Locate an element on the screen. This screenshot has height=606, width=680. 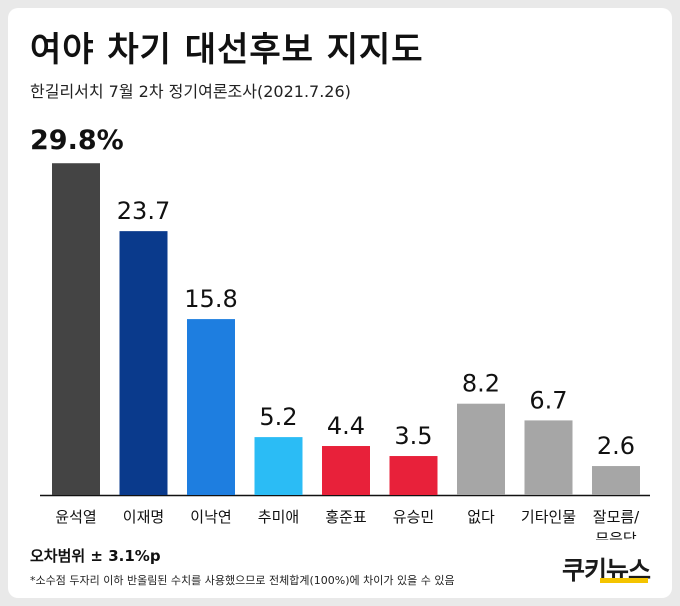
margin-of-error: 오차범위 ± 3.1%p is located at coordinates (95, 556).